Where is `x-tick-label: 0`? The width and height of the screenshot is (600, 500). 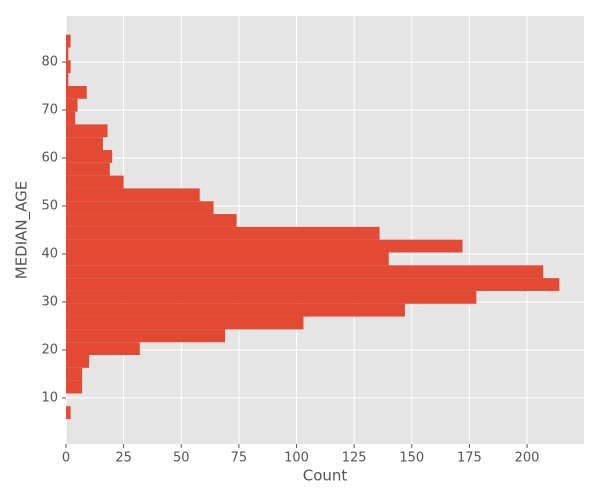 x-tick-label: 0 is located at coordinates (66, 458).